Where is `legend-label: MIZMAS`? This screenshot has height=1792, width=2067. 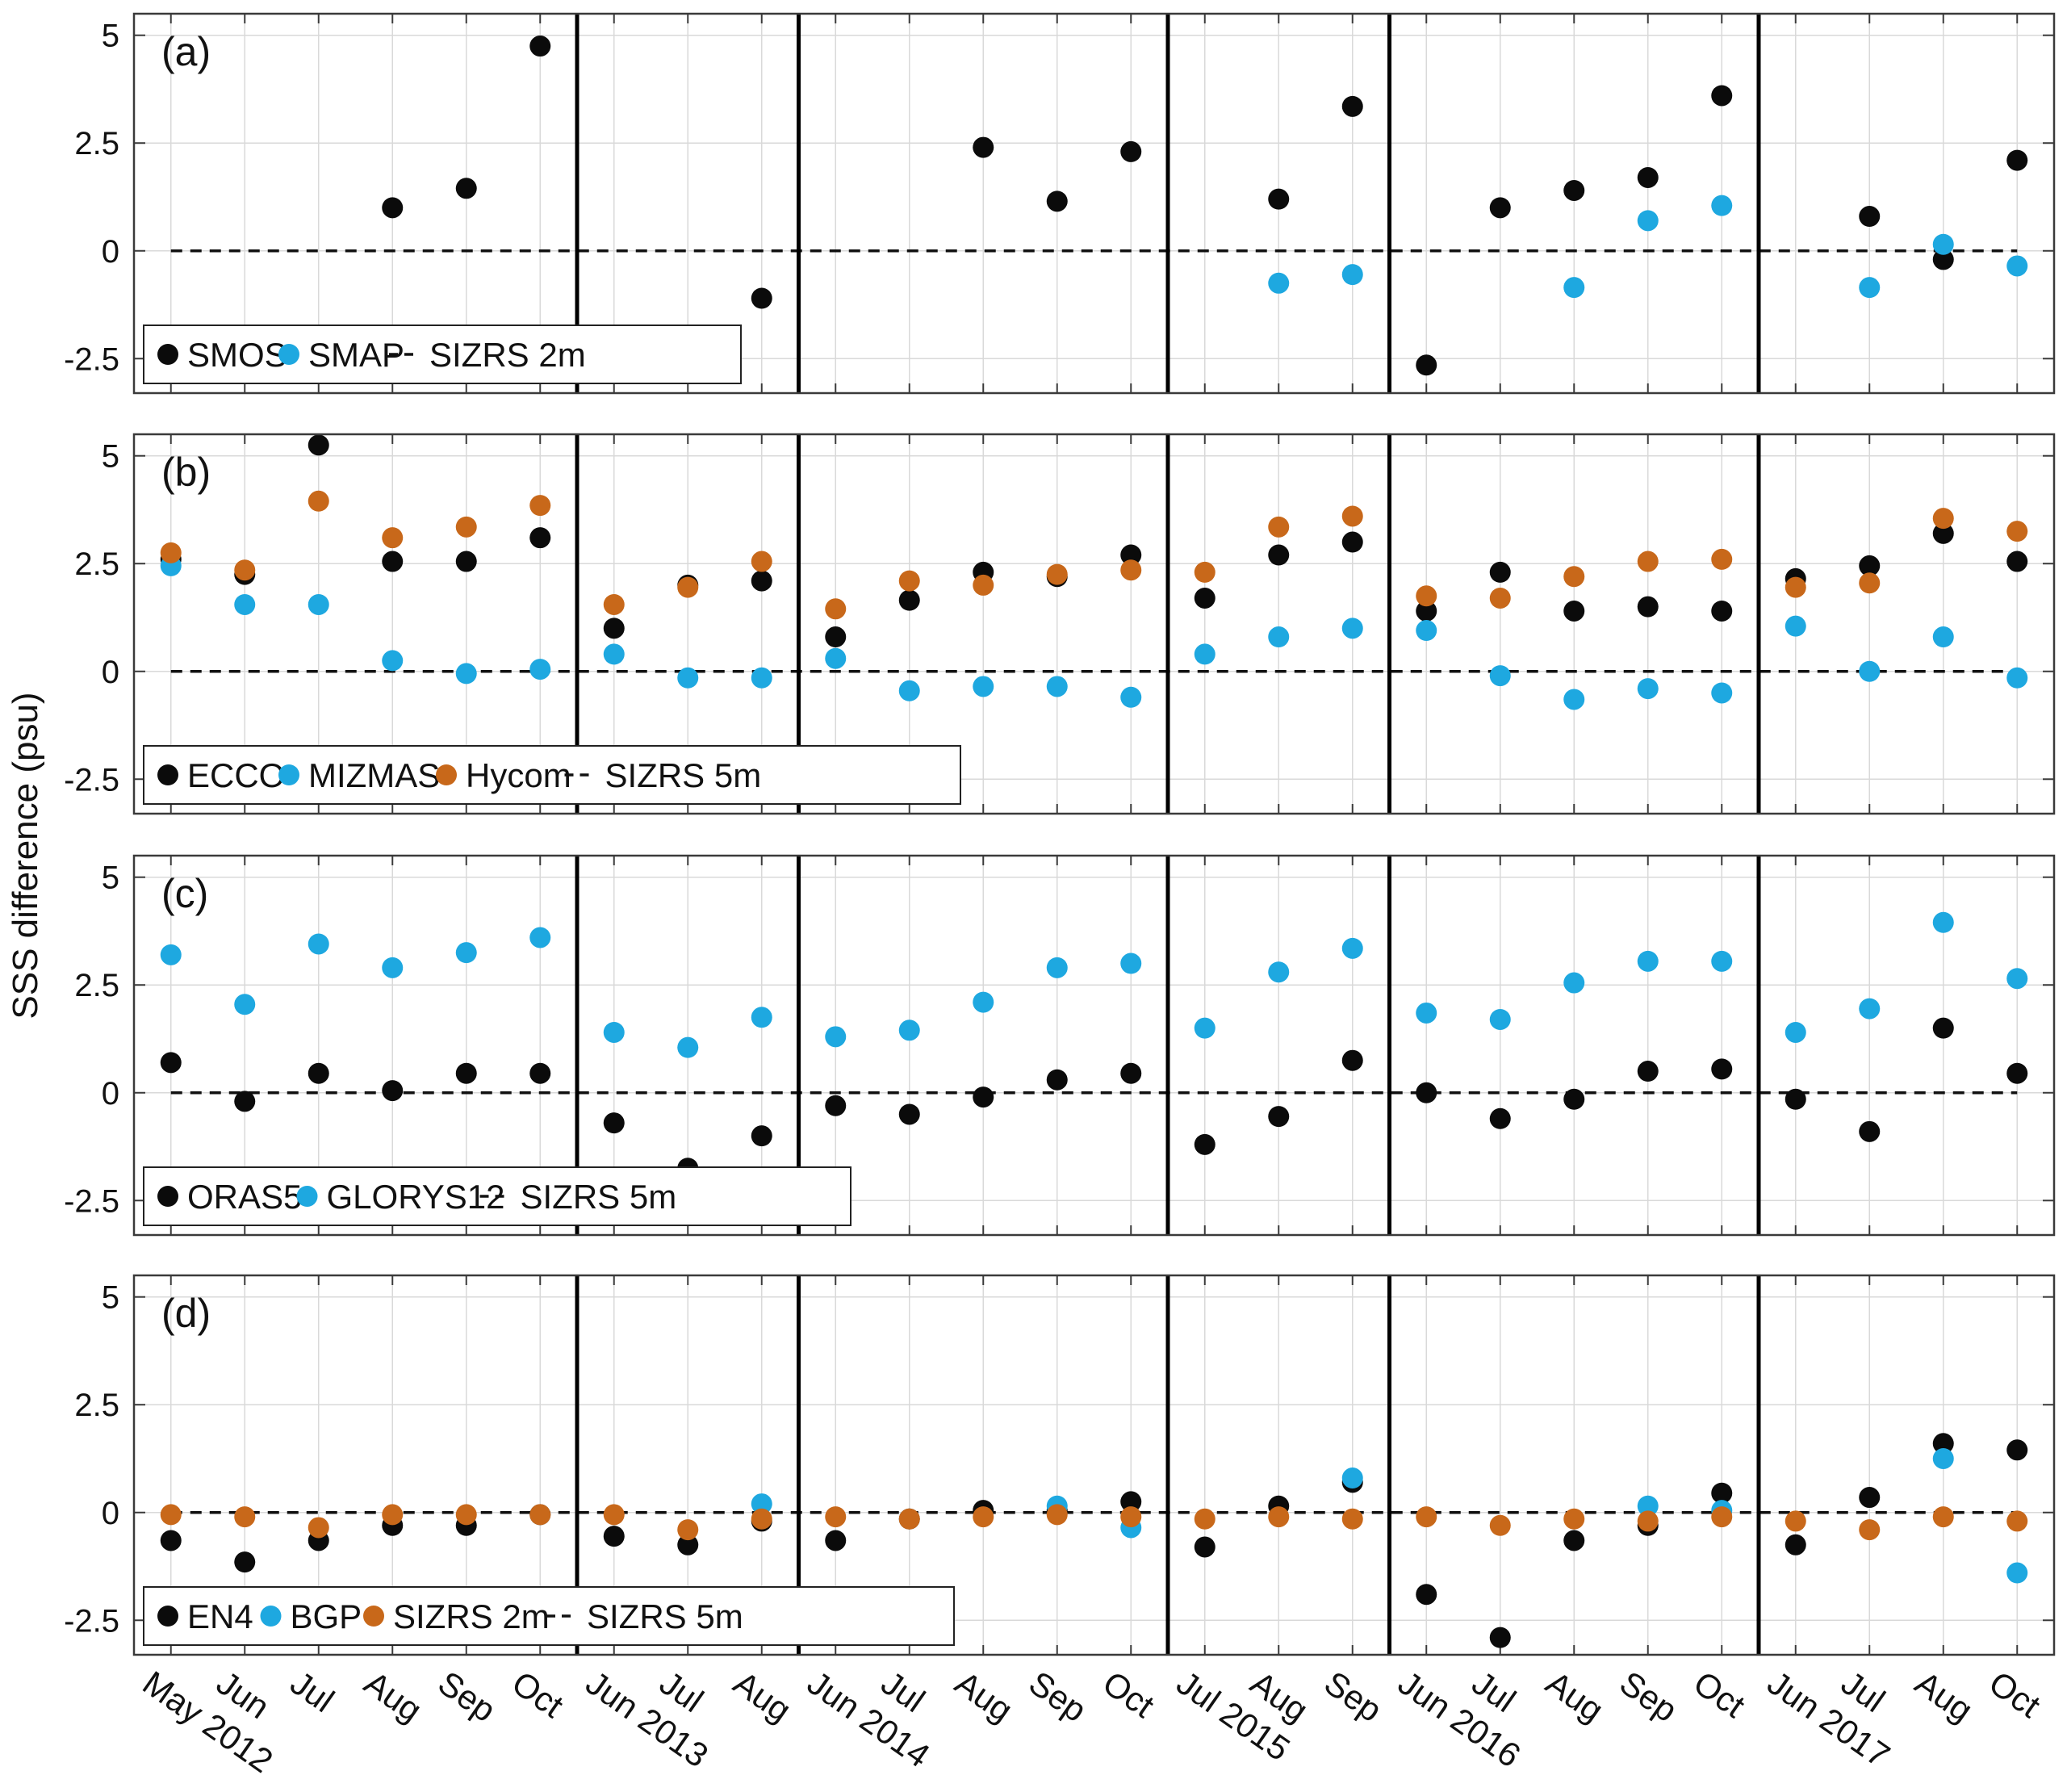 legend-label: MIZMAS is located at coordinates (374, 775).